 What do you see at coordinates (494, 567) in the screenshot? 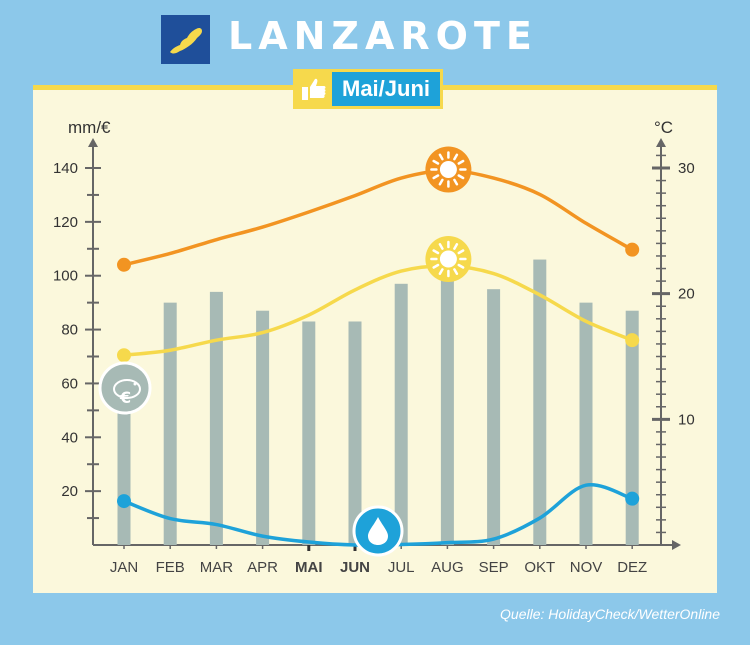
I see `month-label: SEP` at bounding box center [494, 567].